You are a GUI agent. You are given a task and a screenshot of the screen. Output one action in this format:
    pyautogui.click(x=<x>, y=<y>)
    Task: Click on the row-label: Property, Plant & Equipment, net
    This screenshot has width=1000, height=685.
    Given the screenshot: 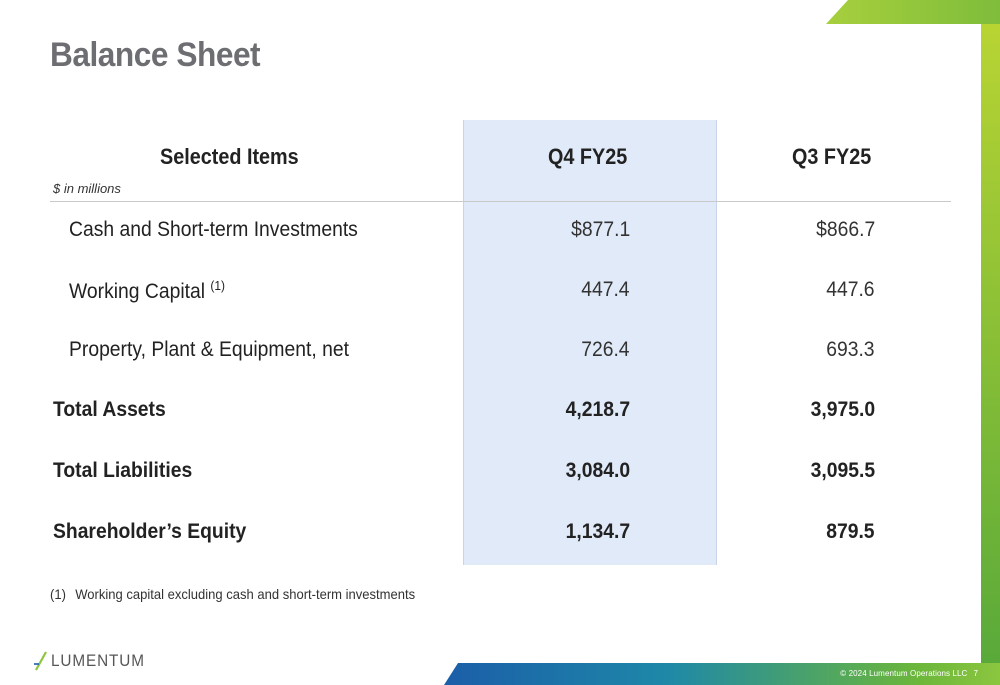 What is the action you would take?
    pyautogui.click(x=209, y=349)
    